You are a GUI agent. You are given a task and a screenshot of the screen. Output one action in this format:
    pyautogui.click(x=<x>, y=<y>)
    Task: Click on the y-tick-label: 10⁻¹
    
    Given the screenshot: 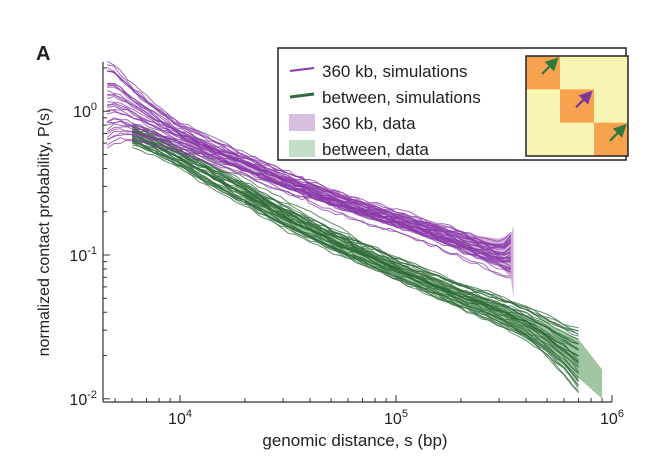 What is the action you would take?
    pyautogui.click(x=83, y=255)
    